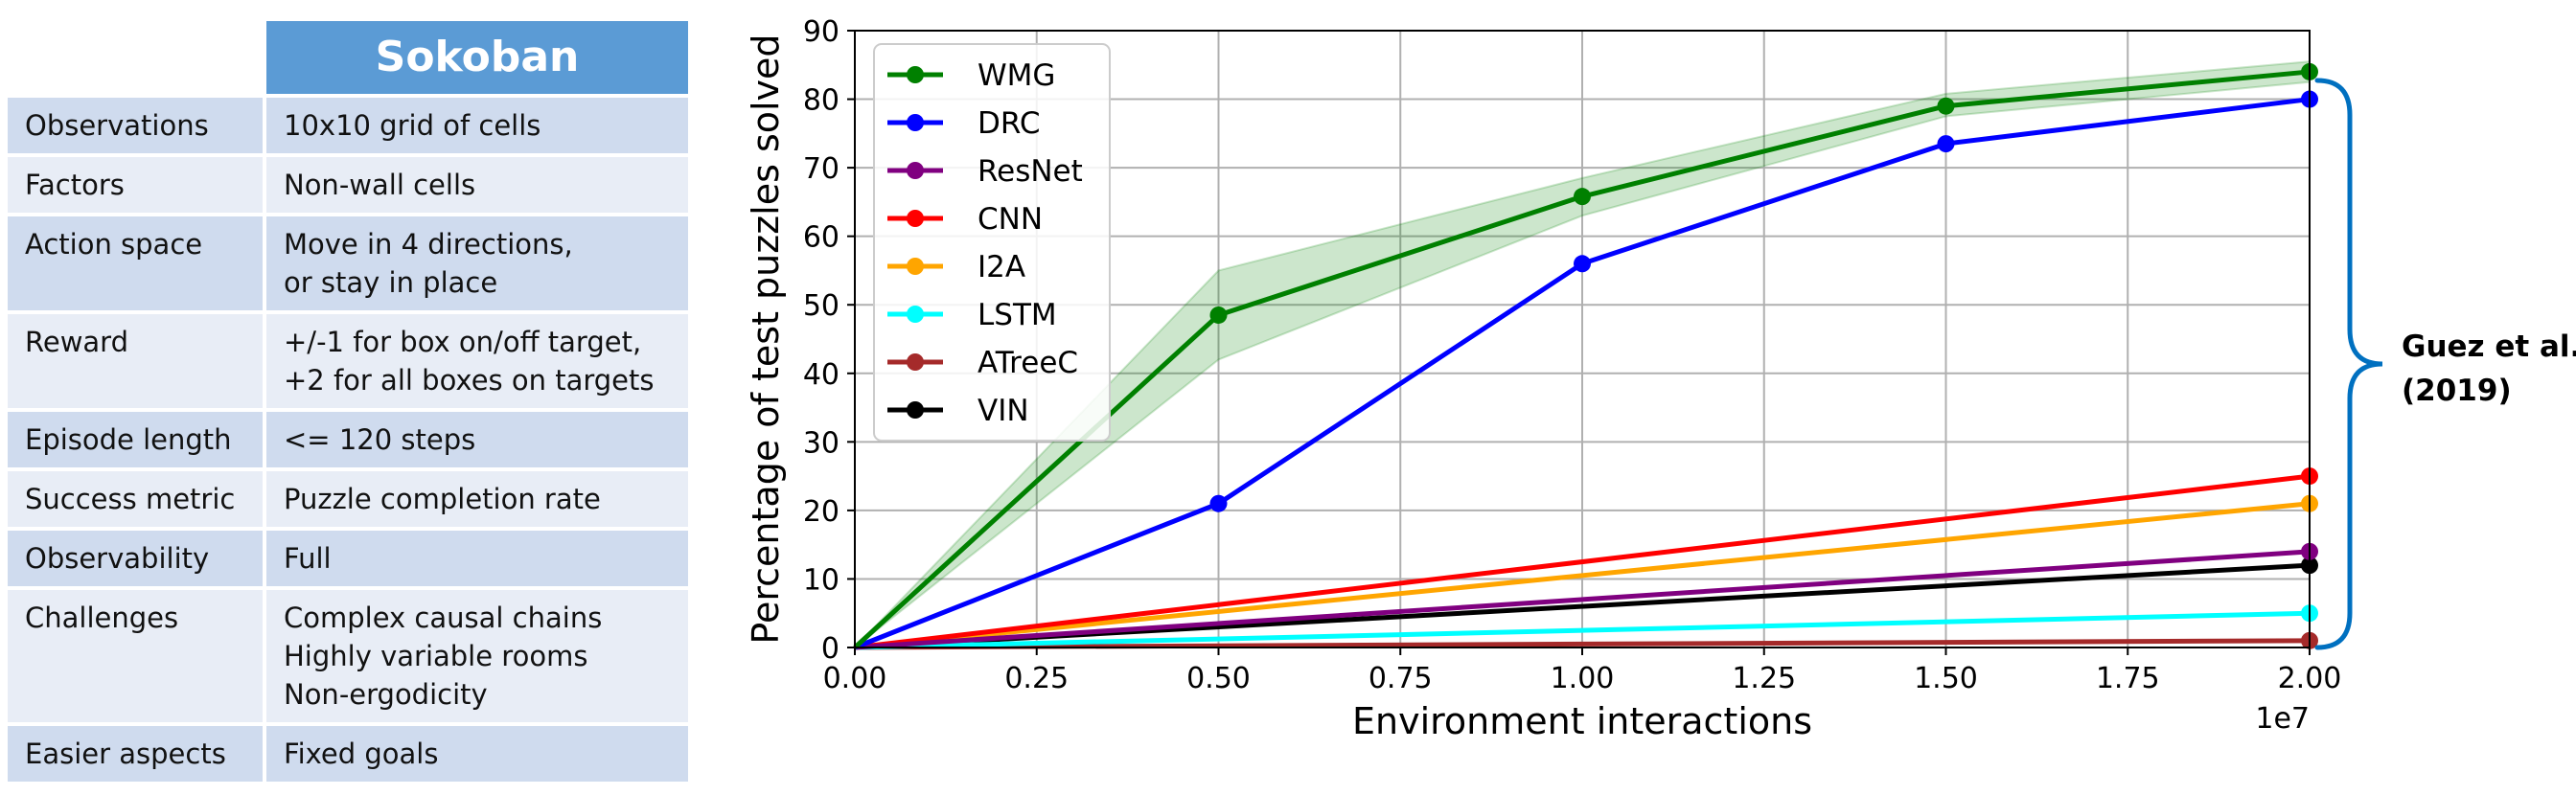 The height and width of the screenshot is (795, 2576). I want to click on row-label: Episode length, so click(135, 439).